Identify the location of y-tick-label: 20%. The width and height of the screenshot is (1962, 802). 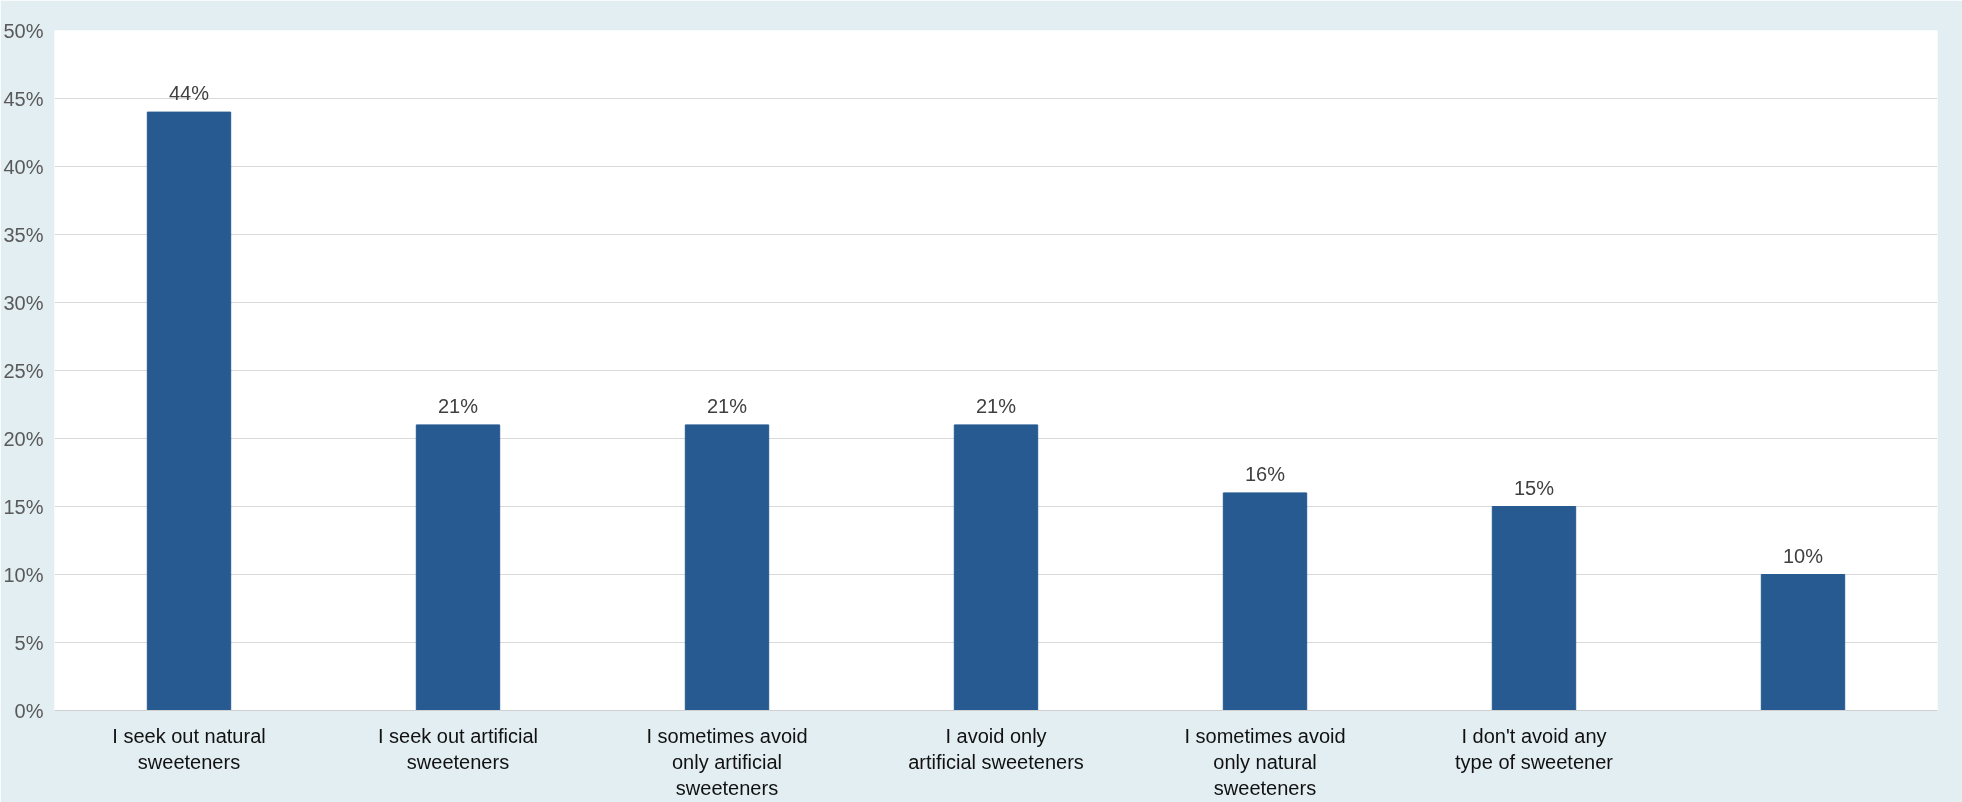
(23, 438).